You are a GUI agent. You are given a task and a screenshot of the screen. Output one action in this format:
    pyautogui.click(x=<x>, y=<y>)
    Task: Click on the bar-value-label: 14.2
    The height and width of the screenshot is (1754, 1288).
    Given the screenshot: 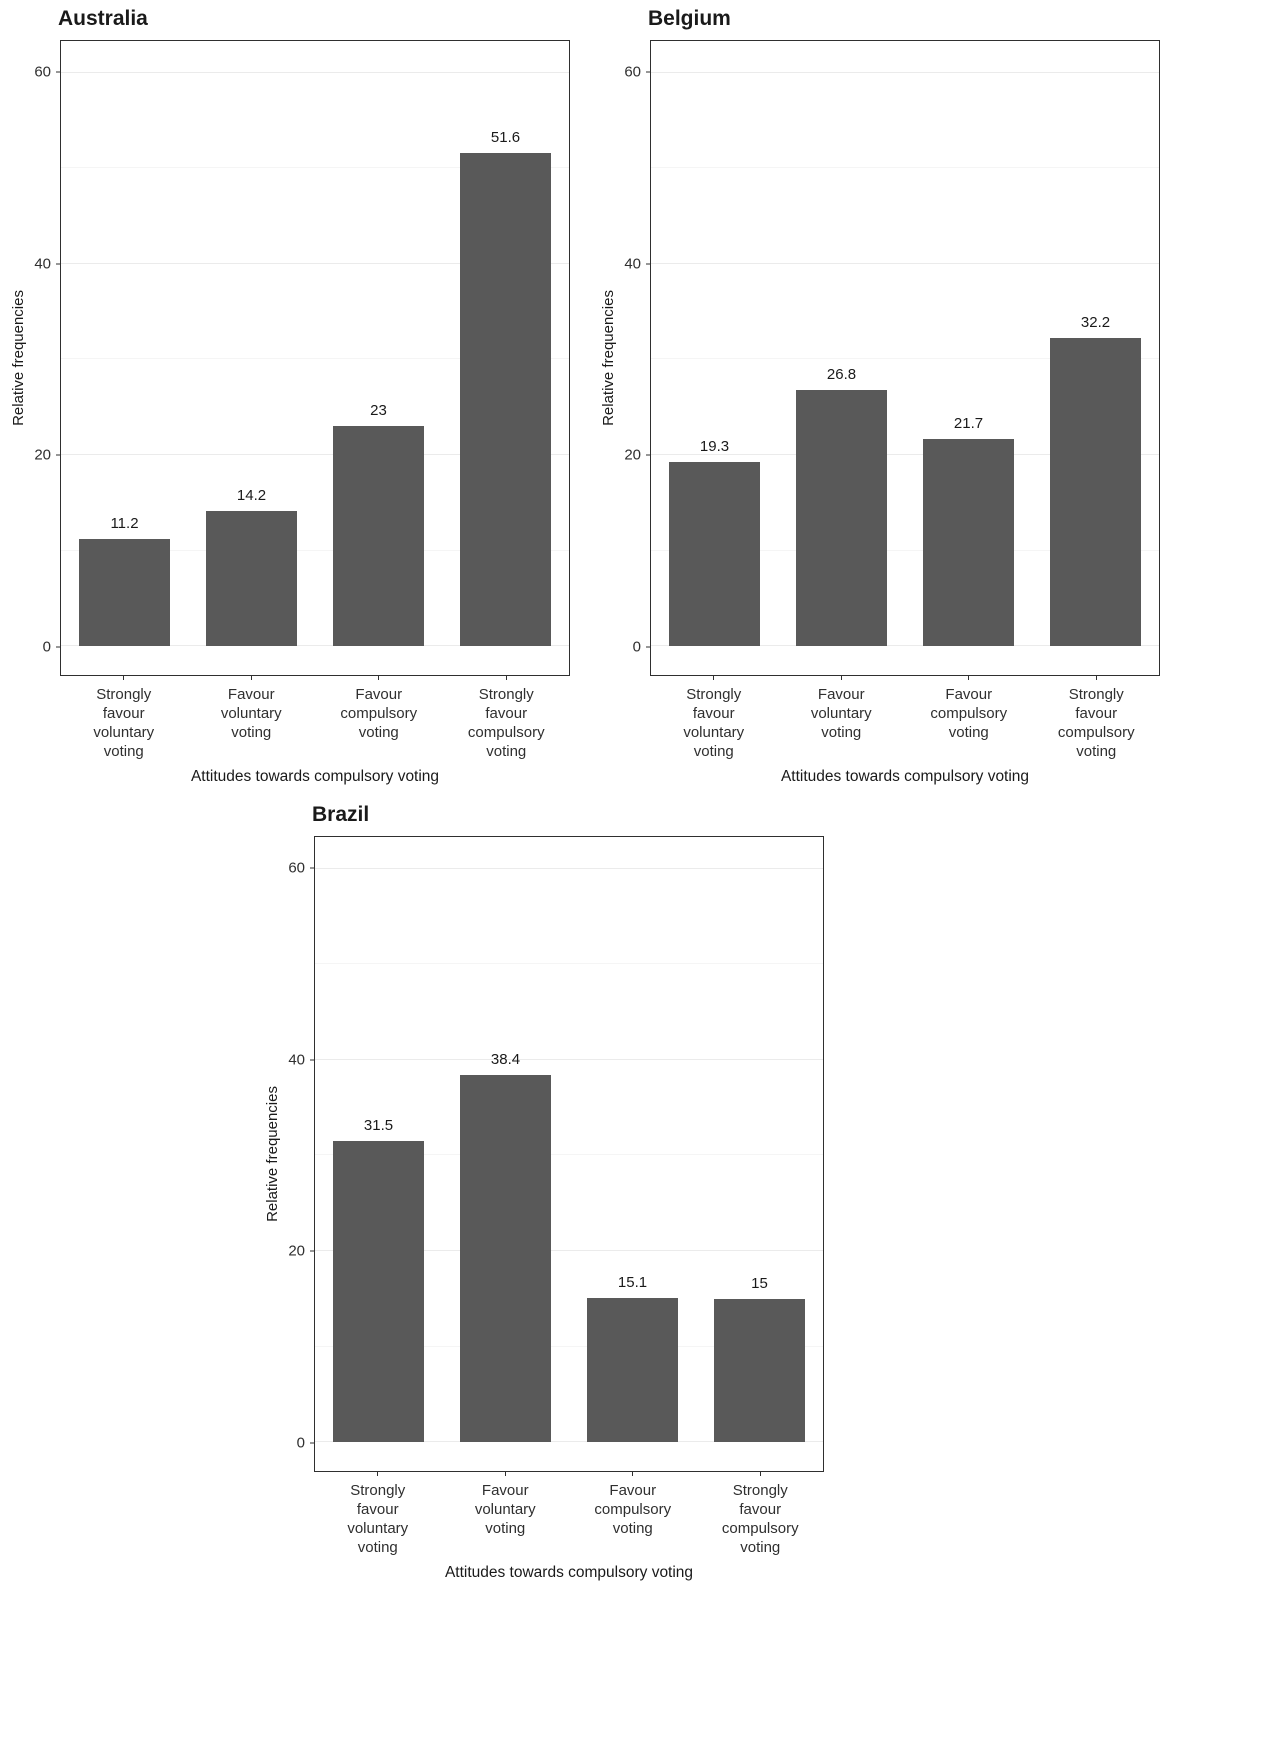 What is the action you would take?
    pyautogui.click(x=251, y=495)
    